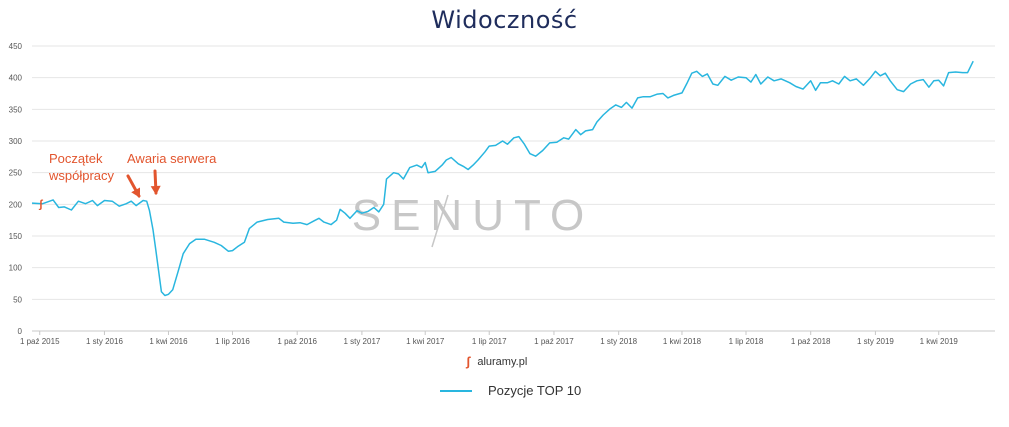 Image resolution: width=1009 pixels, height=427 pixels. Describe the element at coordinates (682, 341) in the screenshot. I see `x-tick-label: 1 kwi 2018` at that location.